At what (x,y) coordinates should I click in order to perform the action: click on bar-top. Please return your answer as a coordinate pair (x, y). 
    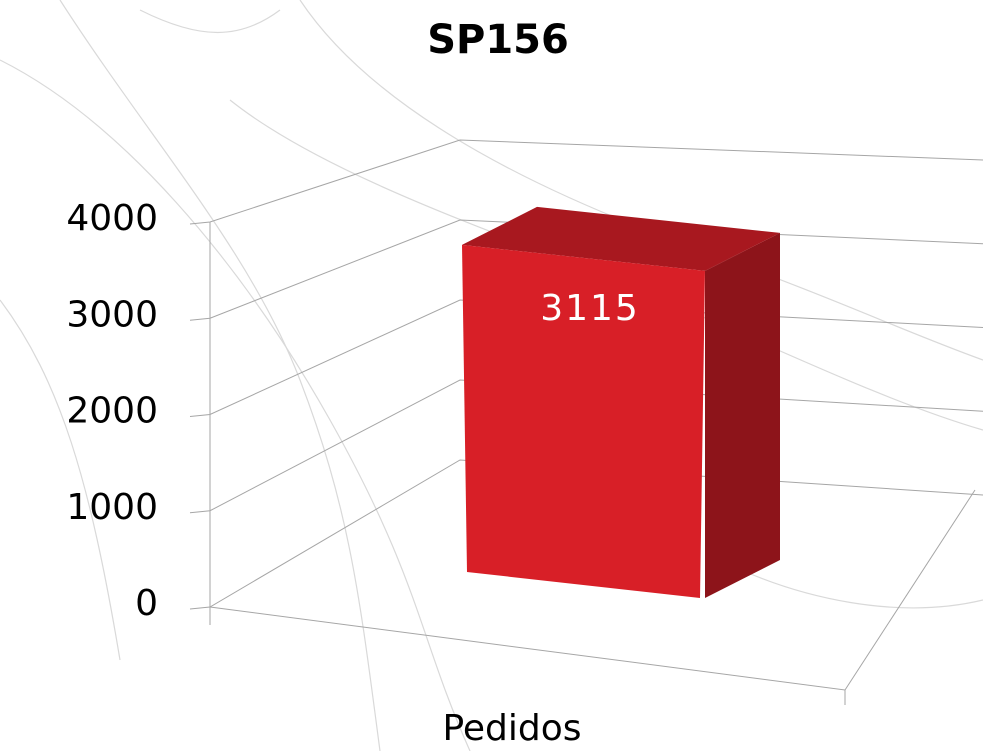
    Looking at the image, I should click on (621, 238).